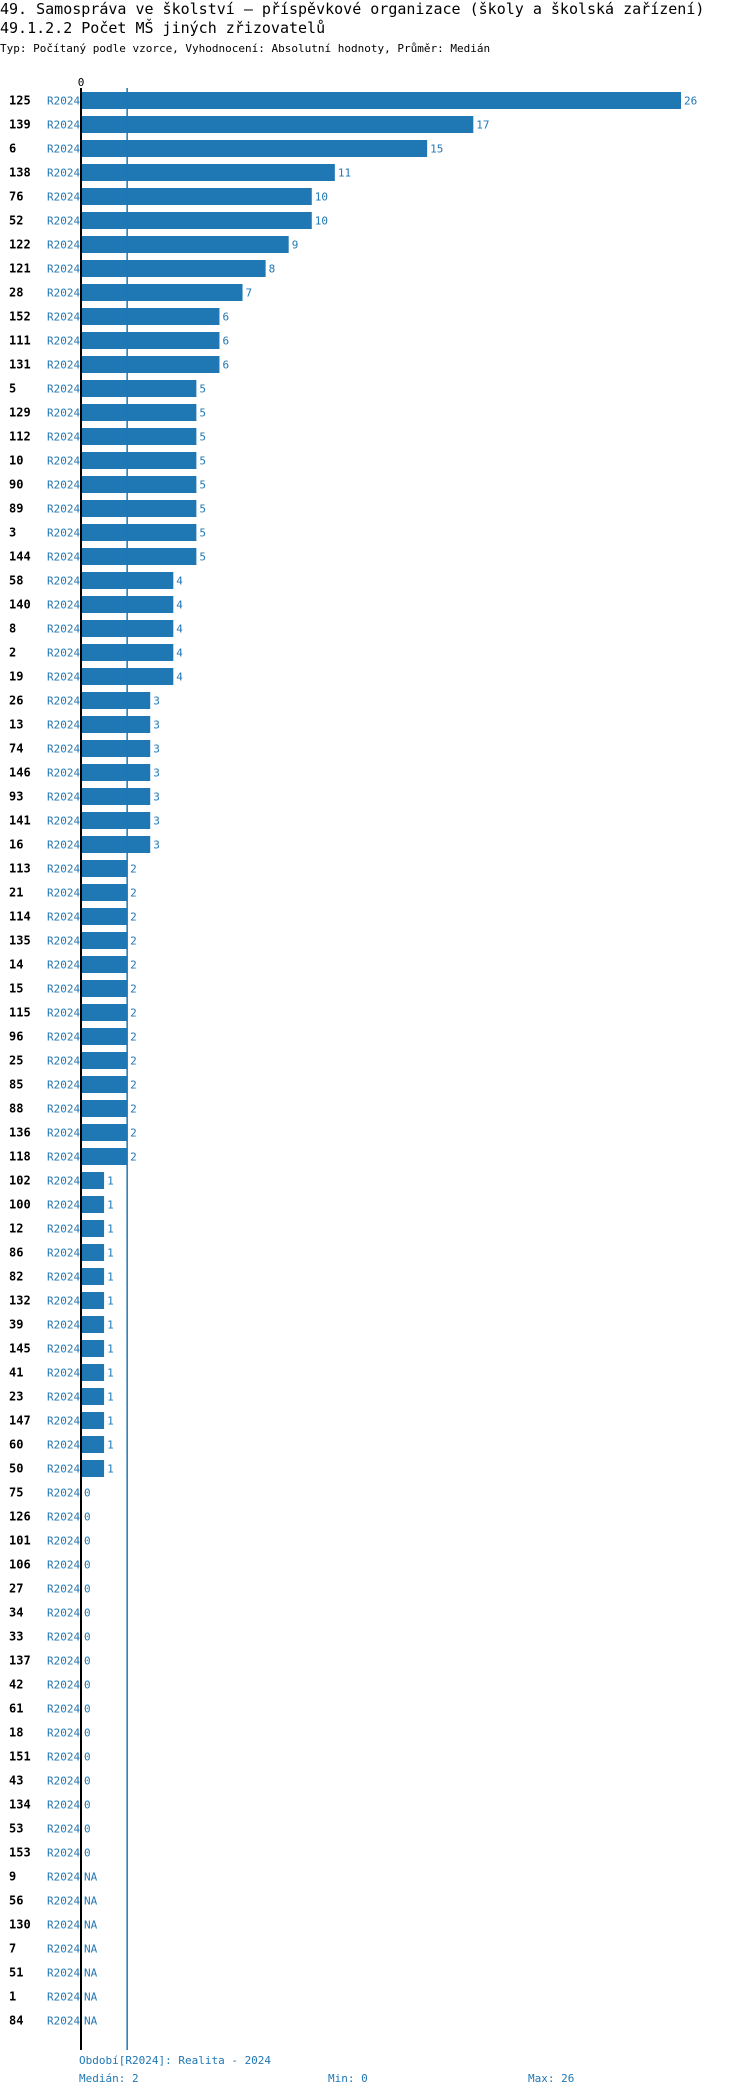 This screenshot has width=750, height=2096. Describe the element at coordinates (16, 797) in the screenshot. I see `row-id-label: 93` at that location.